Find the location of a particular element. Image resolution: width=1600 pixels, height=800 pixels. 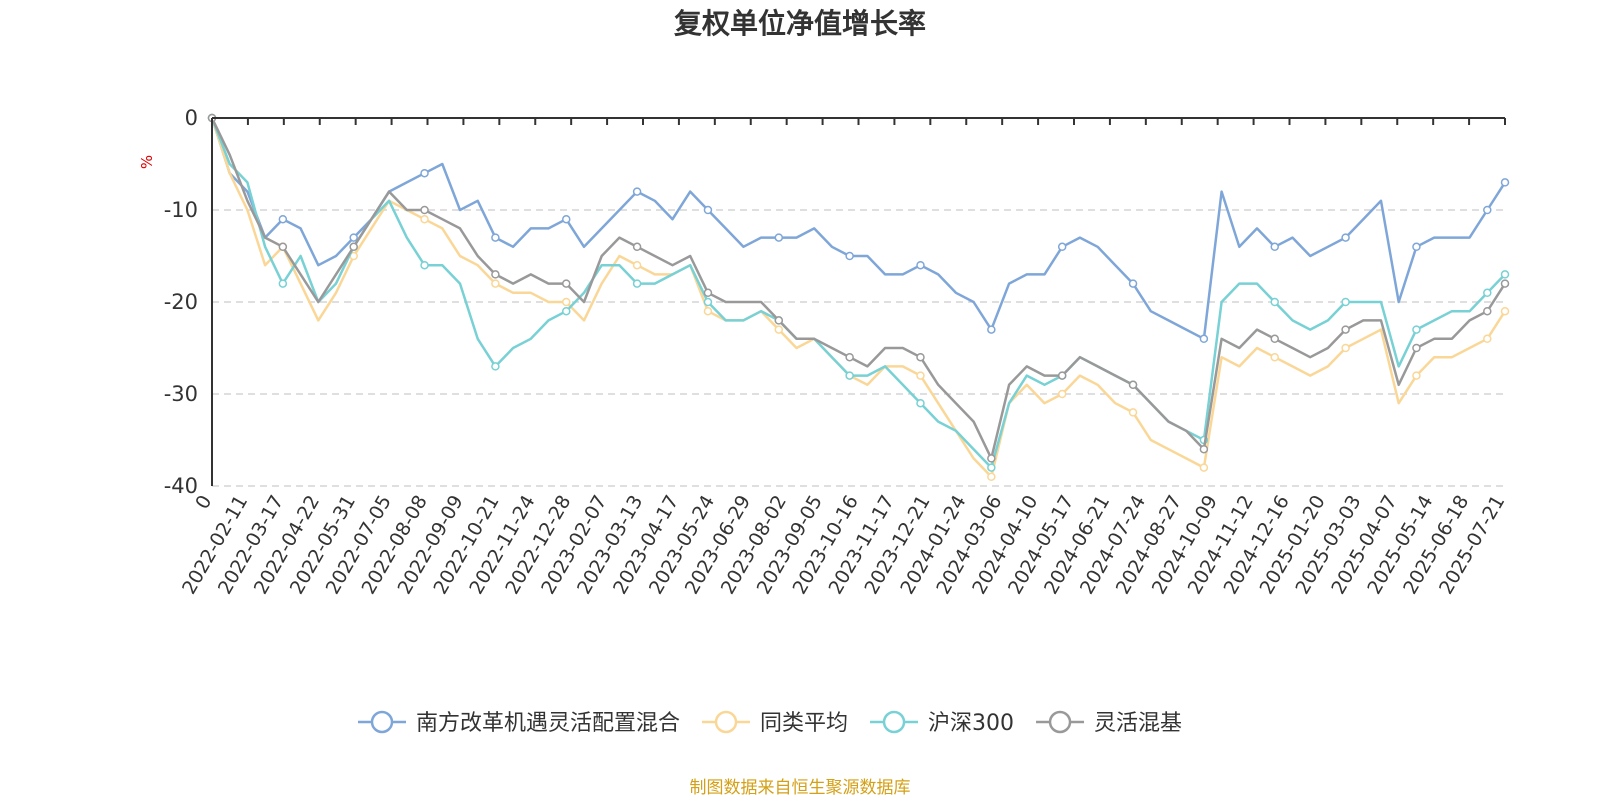

x-tick-label: 0 is located at coordinates (203, 502).